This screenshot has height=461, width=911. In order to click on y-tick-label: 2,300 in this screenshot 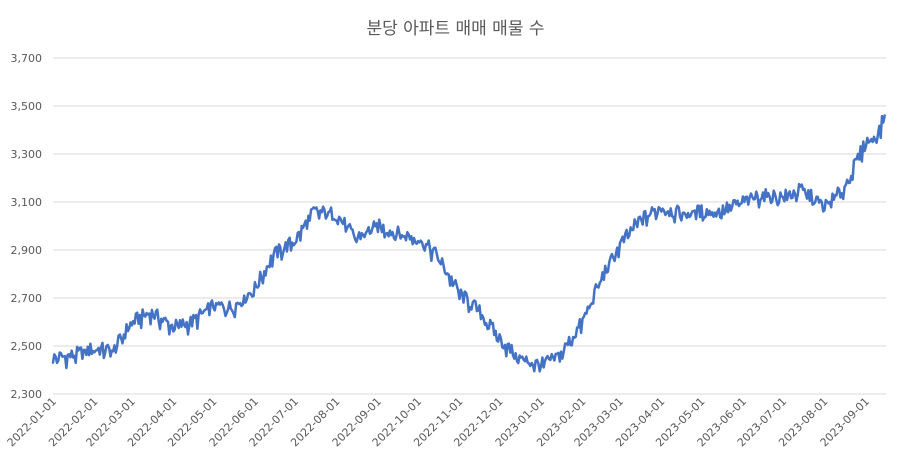, I will do `click(27, 394)`.